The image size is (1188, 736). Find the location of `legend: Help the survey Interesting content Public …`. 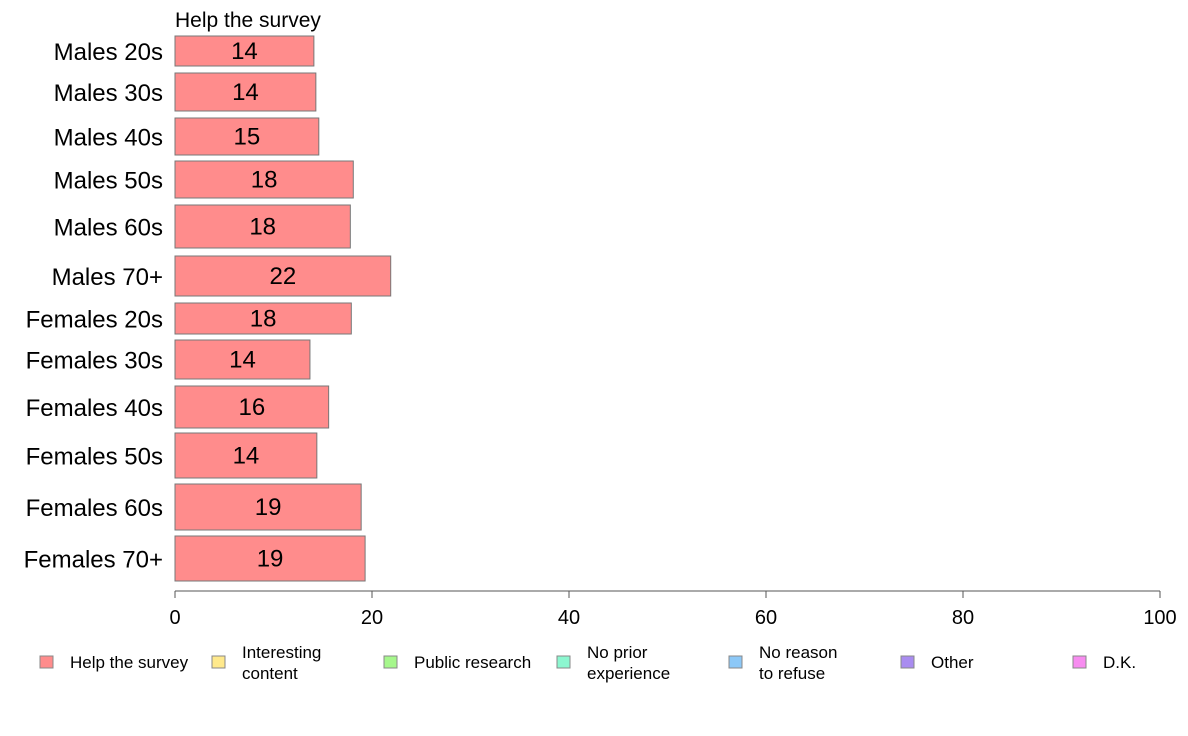

legend: Help the survey Interesting content Public … is located at coordinates (587, 663).